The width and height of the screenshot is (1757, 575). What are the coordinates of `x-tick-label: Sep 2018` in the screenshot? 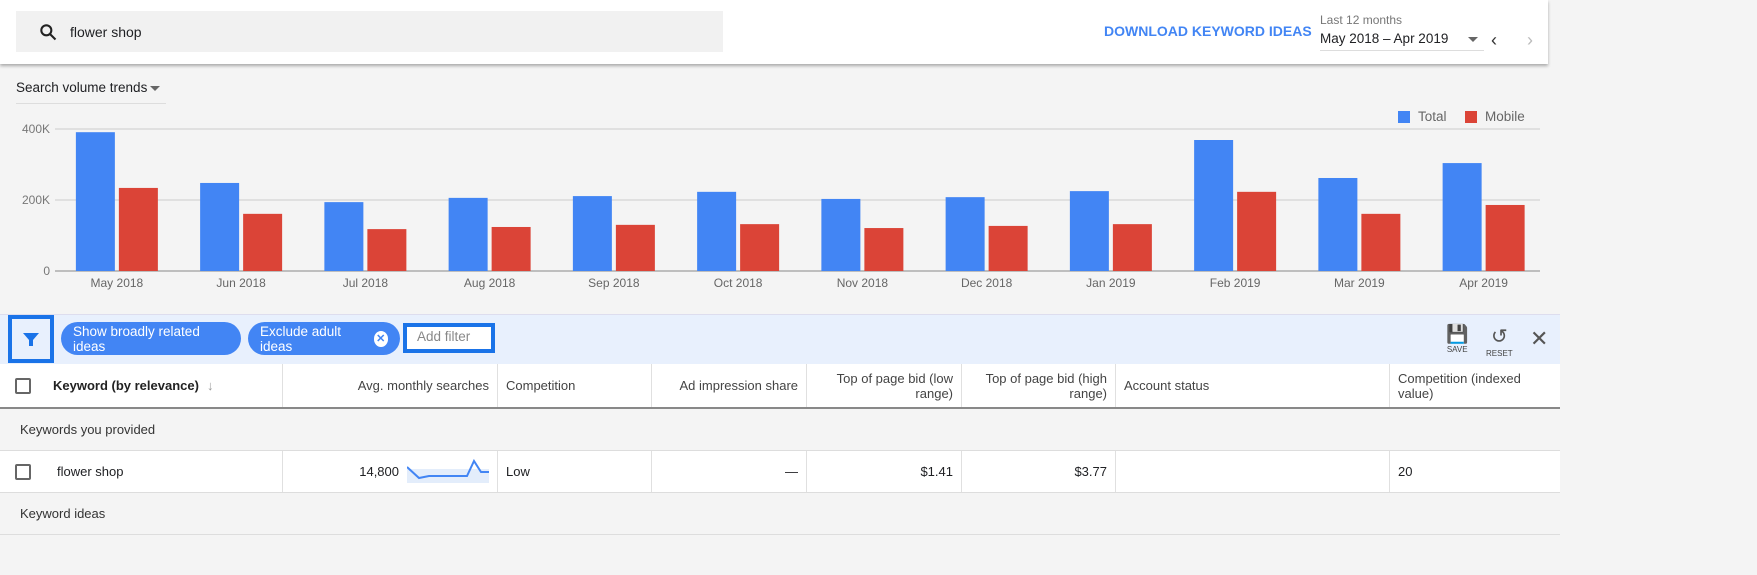 It's located at (614, 283).